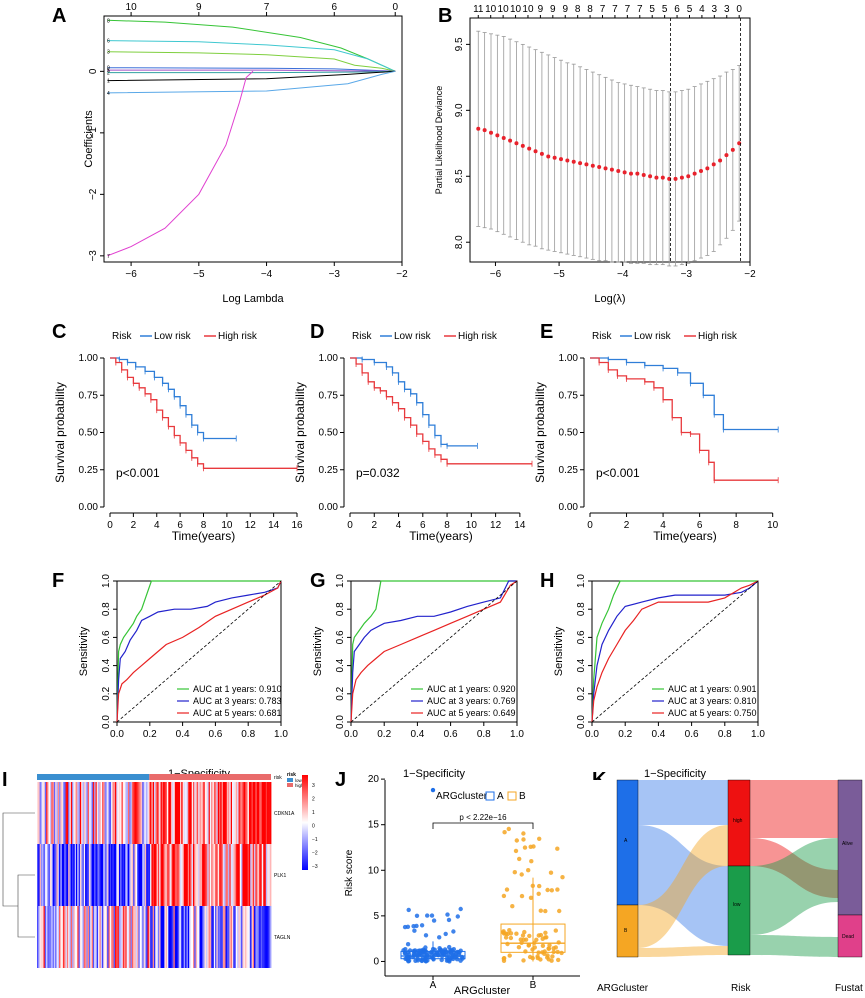 The height and width of the screenshot is (998, 865). What do you see at coordinates (490, 796) in the screenshot?
I see `legend-swatch-A` at bounding box center [490, 796].